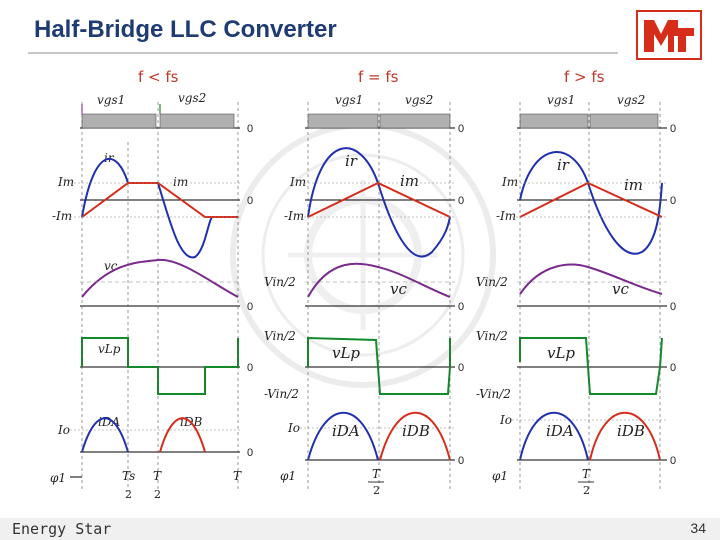 The image size is (720, 540). Describe the element at coordinates (378, 77) in the screenshot. I see `panel-header: f = fs` at that location.